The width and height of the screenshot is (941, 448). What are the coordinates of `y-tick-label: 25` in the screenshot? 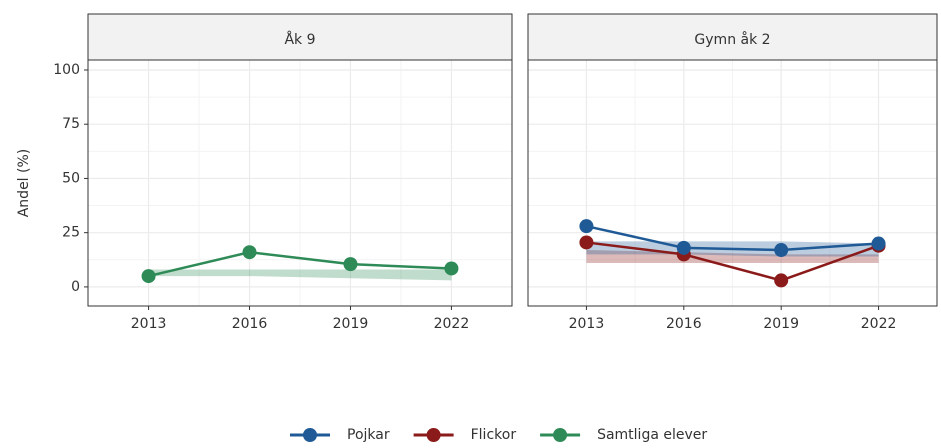 It's located at (71, 233).